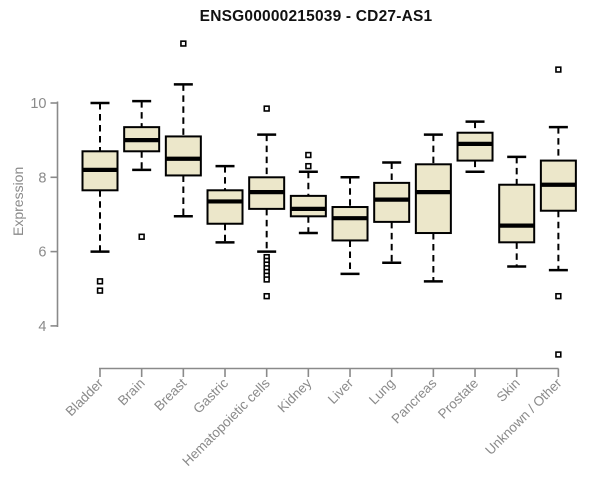 The image size is (600, 500). What do you see at coordinates (458, 399) in the screenshot?
I see `x-category-label: Prostate` at bounding box center [458, 399].